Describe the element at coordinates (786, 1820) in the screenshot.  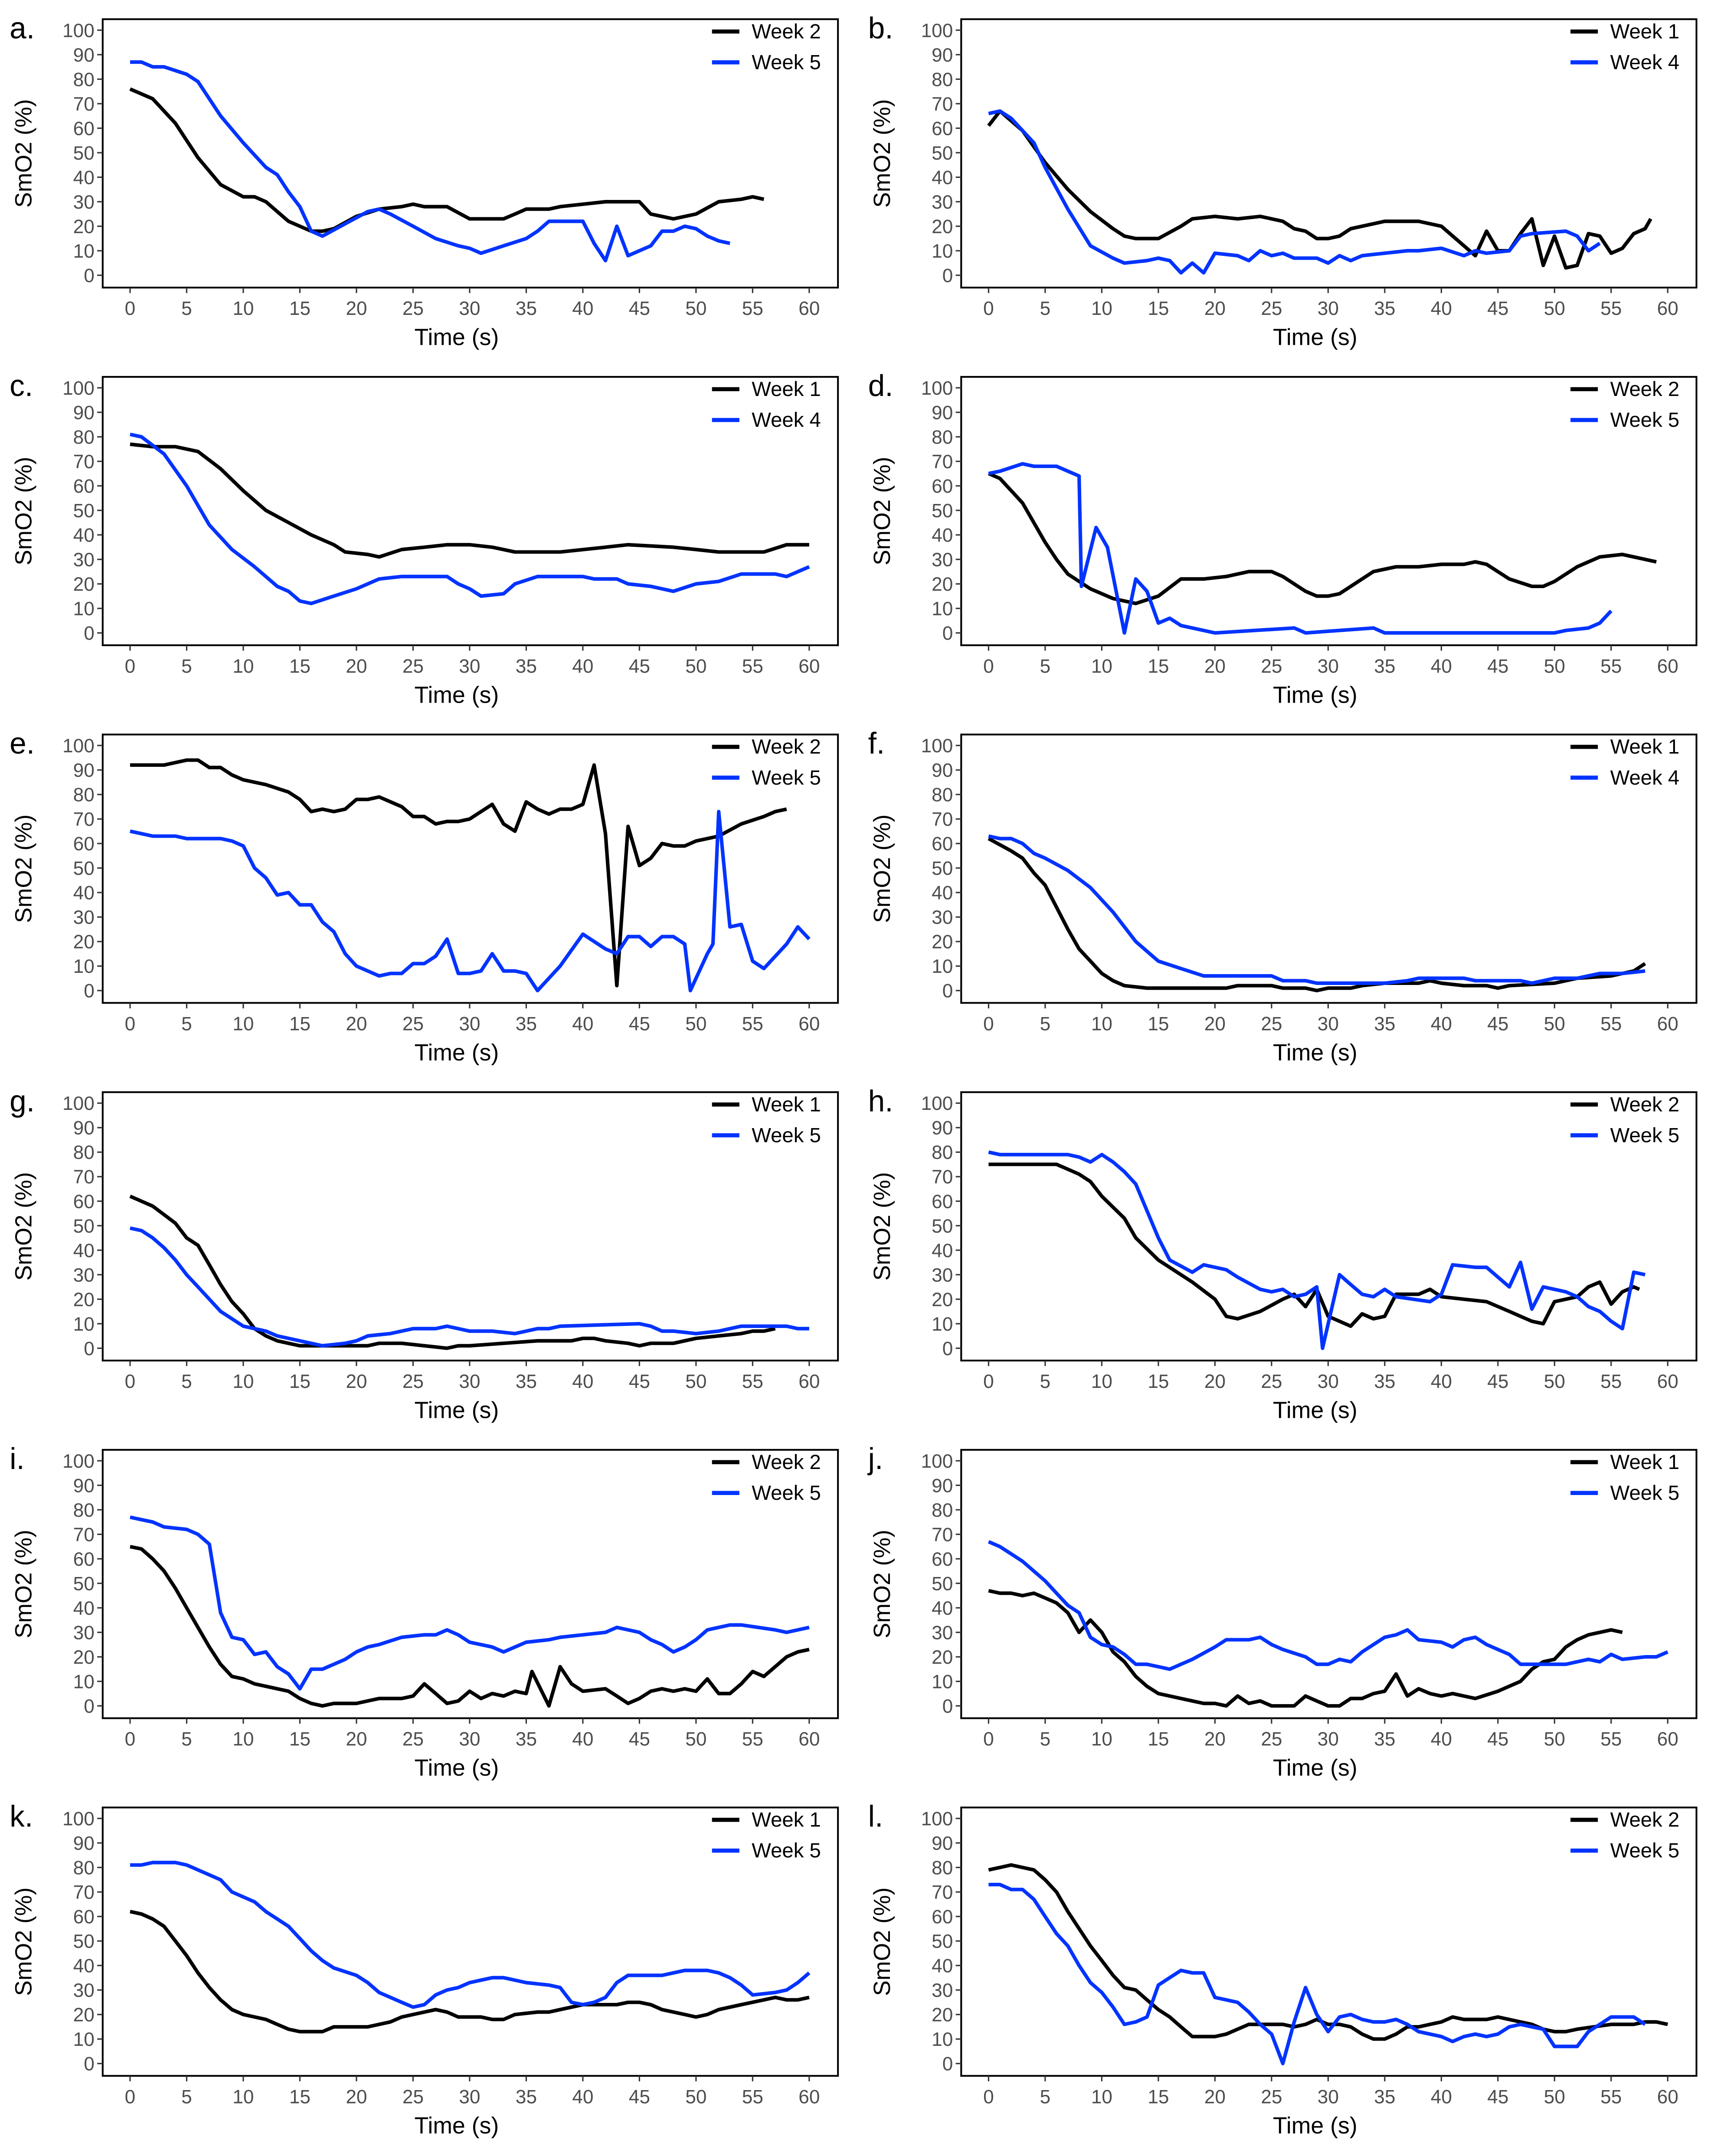
I see `legend-label: Week 1` at that location.